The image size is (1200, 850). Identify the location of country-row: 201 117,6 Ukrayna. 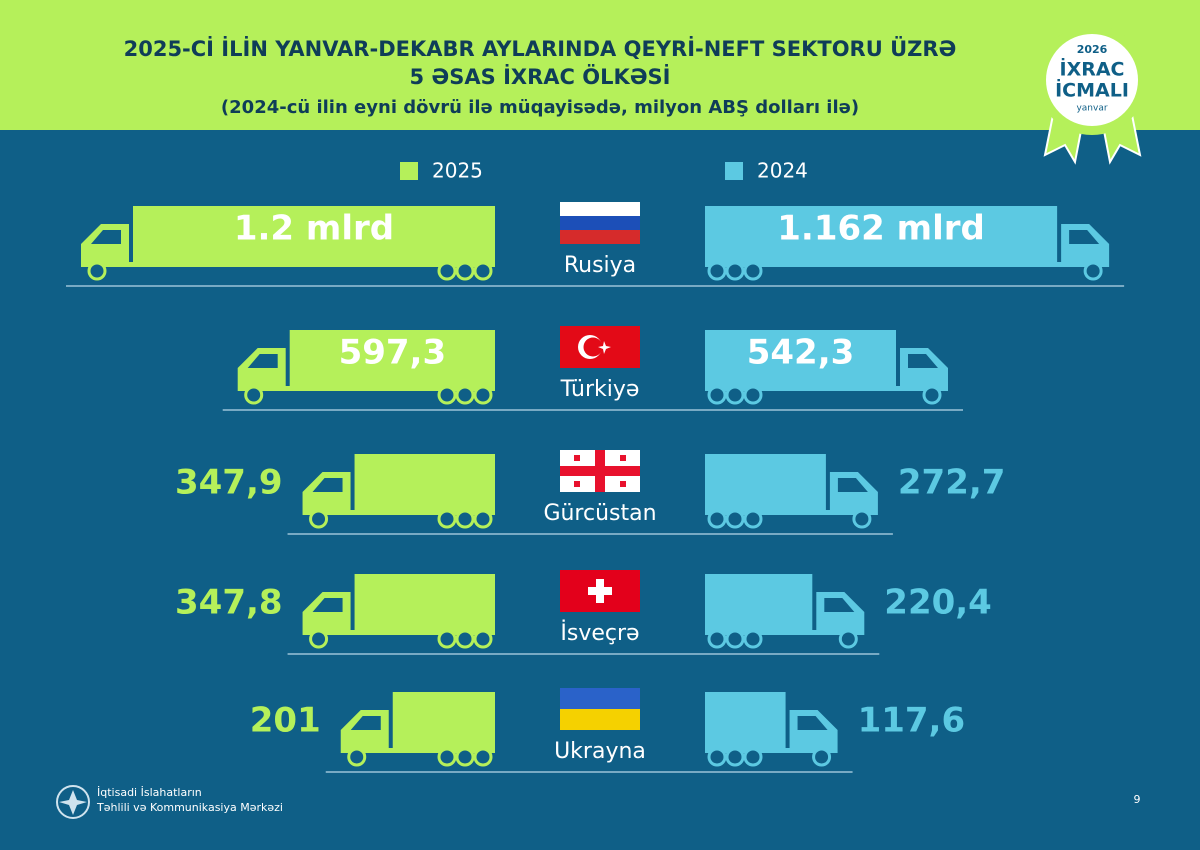
(608, 730).